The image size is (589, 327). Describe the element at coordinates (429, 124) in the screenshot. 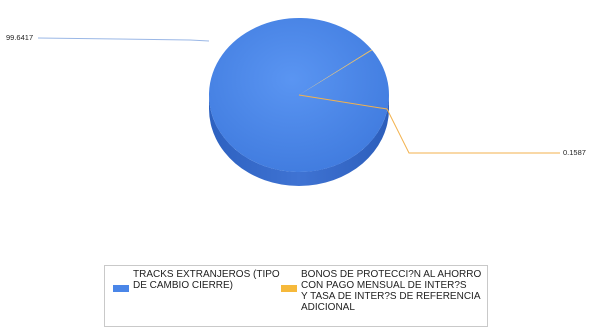

I see `leader-line-bonos-de-proteccion` at that location.